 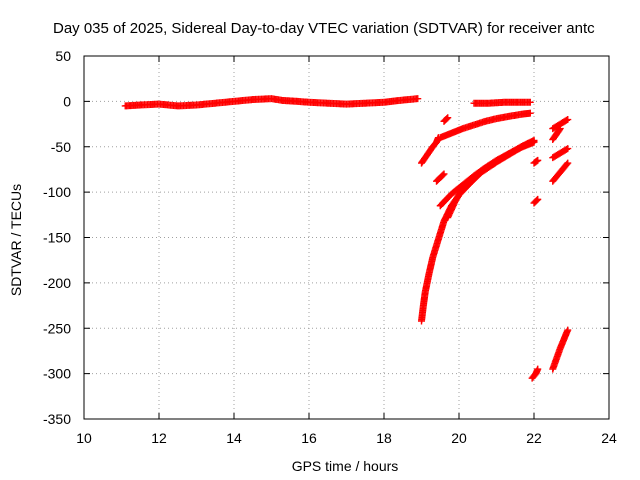 I want to click on y-tick-label: -300, so click(x=57, y=374).